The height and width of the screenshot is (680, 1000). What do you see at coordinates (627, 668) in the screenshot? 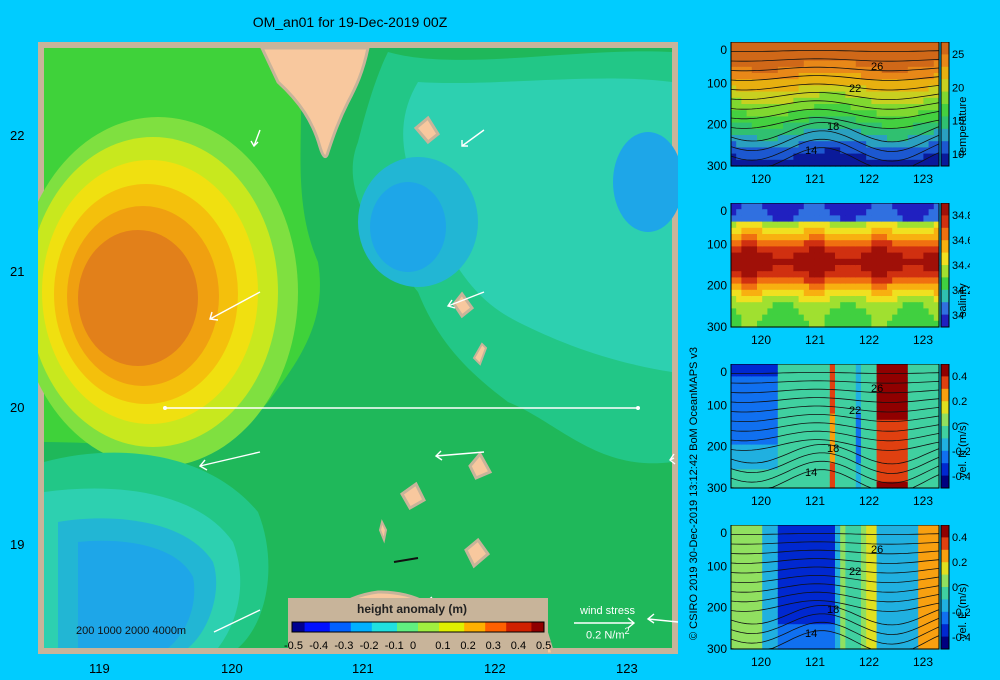
I see `lon-tick-123: 123` at bounding box center [627, 668].